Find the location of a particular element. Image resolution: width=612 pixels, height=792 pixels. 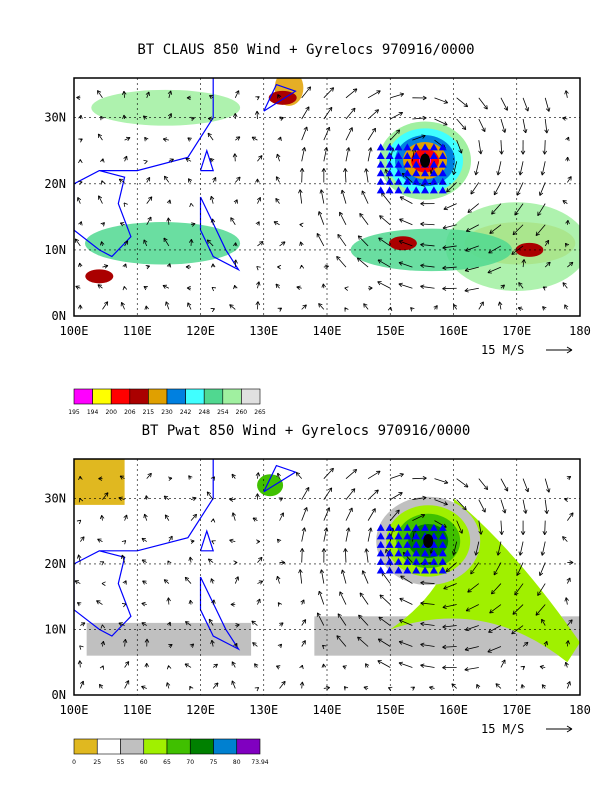

dry-region is located at coordinates (99, 482).